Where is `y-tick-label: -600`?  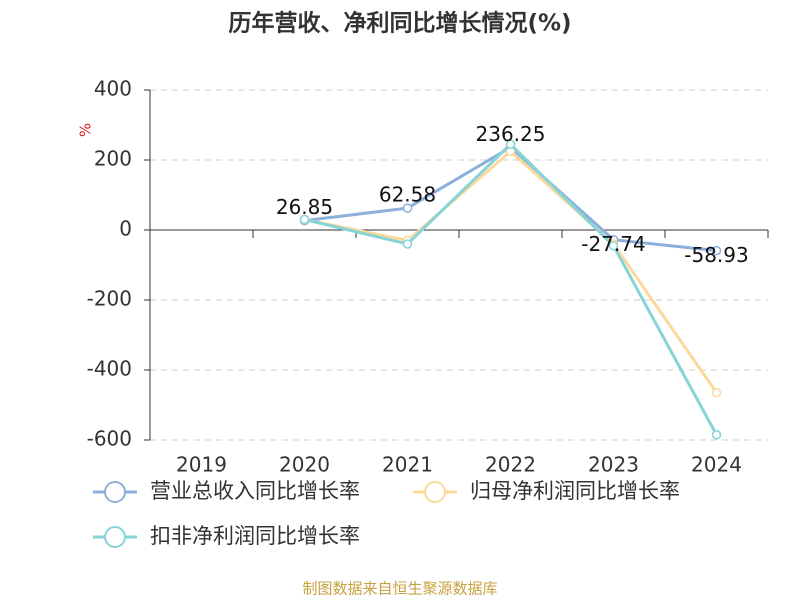 y-tick-label: -600 is located at coordinates (109, 439).